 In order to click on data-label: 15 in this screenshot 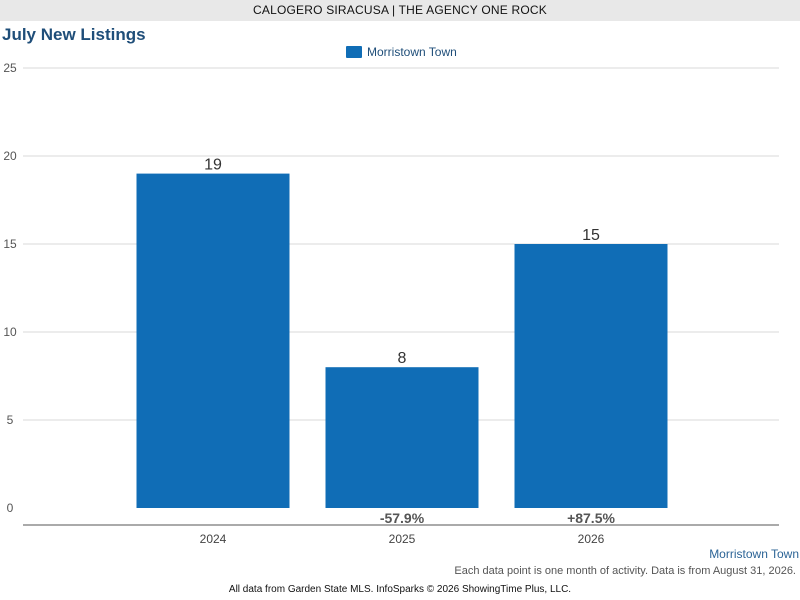, I will do `click(591, 235)`.